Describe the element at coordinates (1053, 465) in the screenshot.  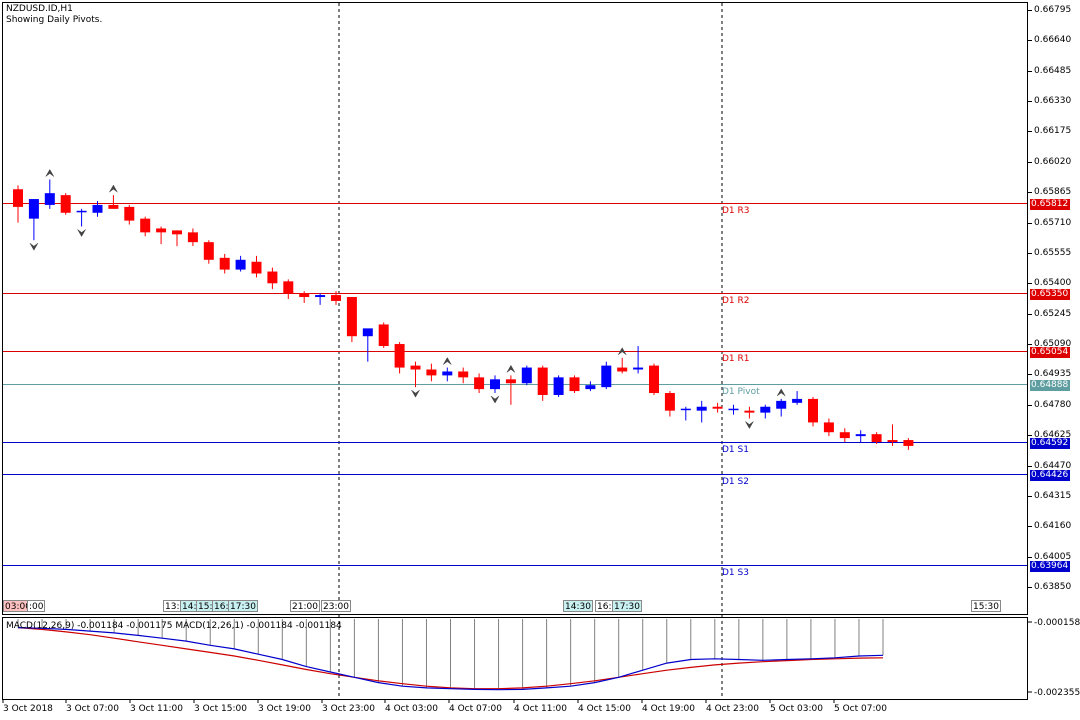
I see `price-axis-label: 0.64470` at that location.